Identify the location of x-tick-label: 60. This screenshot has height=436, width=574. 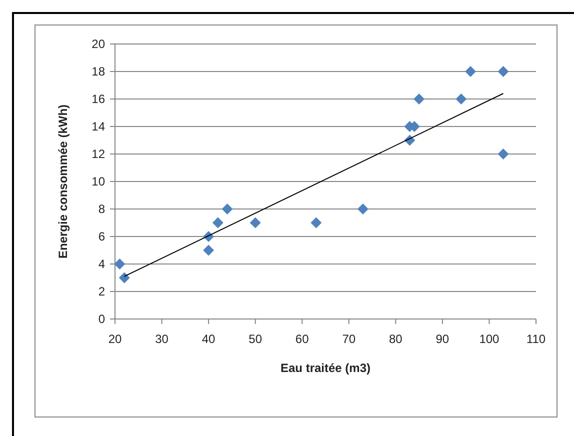
(302, 339).